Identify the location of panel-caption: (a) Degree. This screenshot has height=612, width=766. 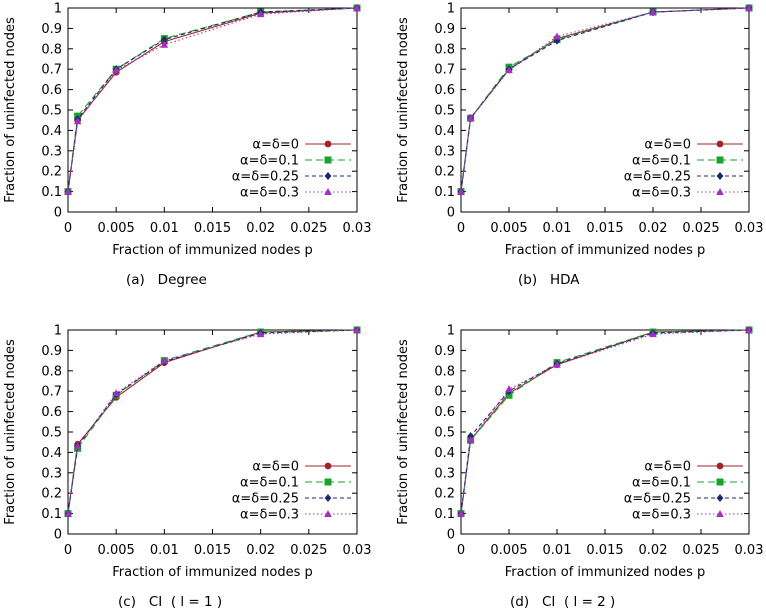
(166, 280).